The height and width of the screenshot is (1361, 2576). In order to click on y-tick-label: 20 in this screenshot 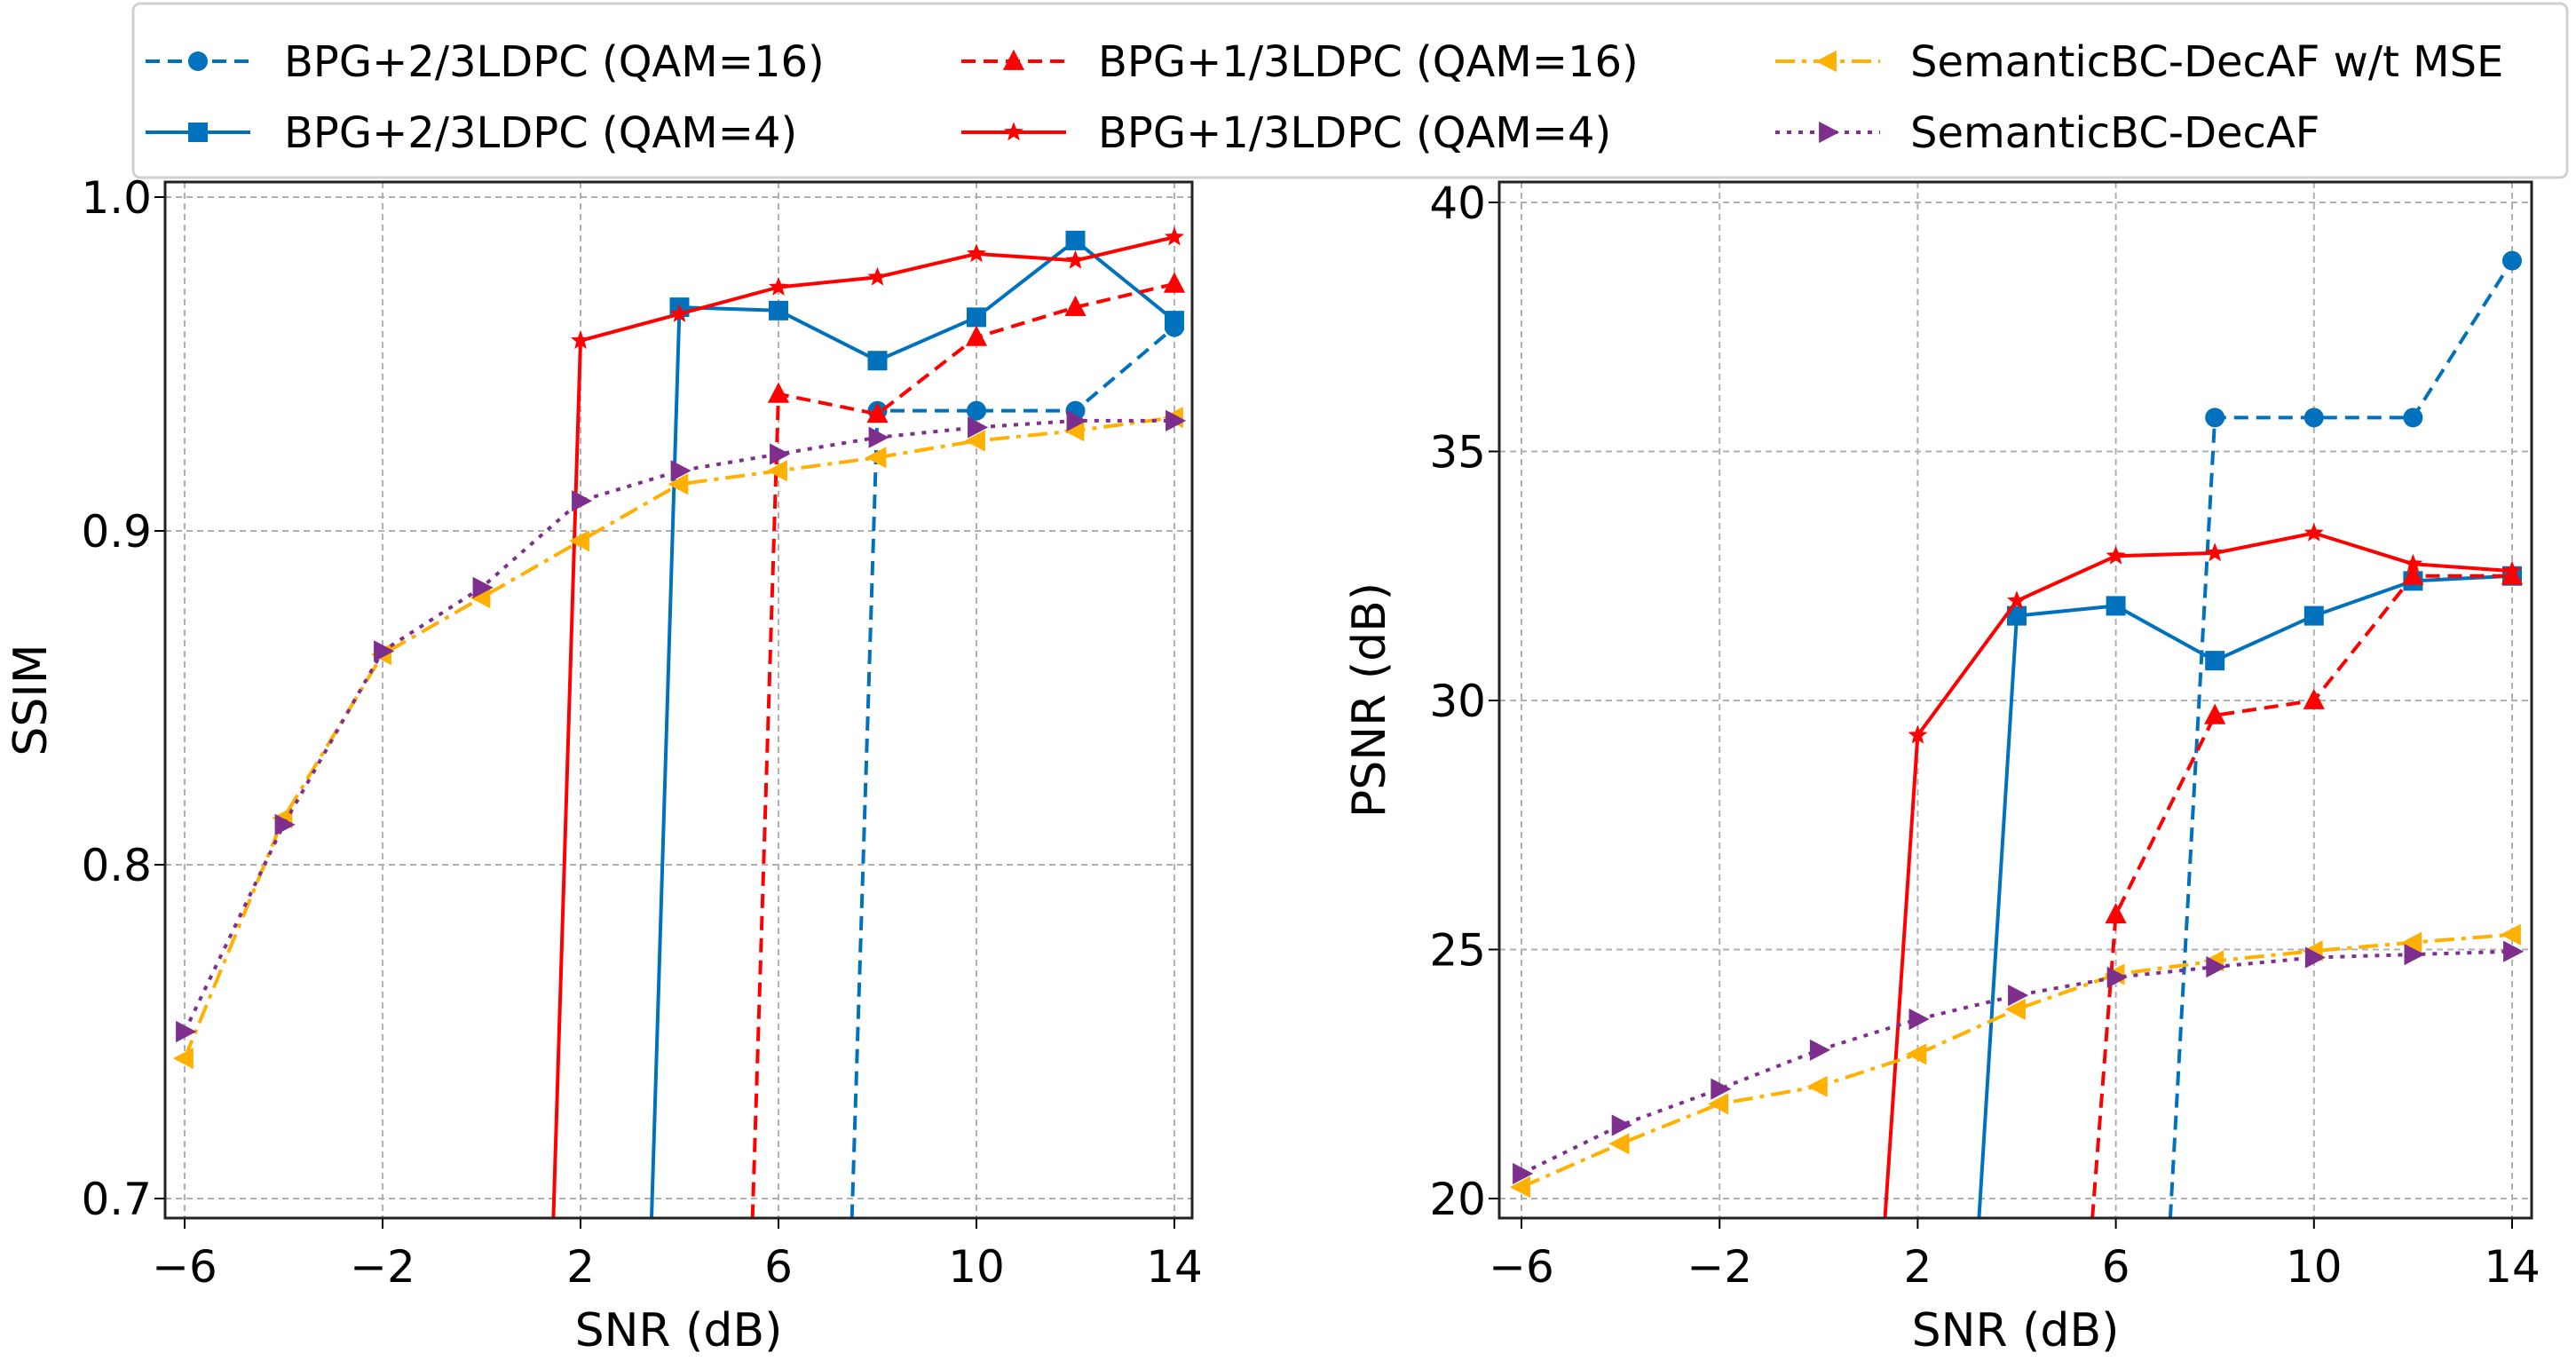, I will do `click(1457, 1199)`.